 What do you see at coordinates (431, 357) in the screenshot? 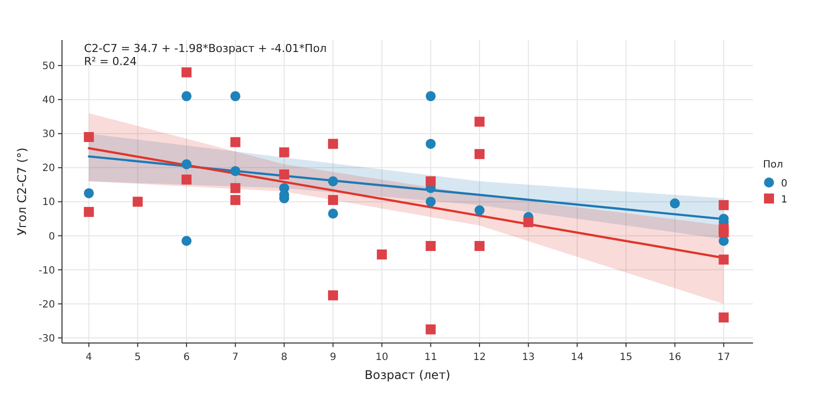
I see `x-tick-label: 11` at bounding box center [431, 357].